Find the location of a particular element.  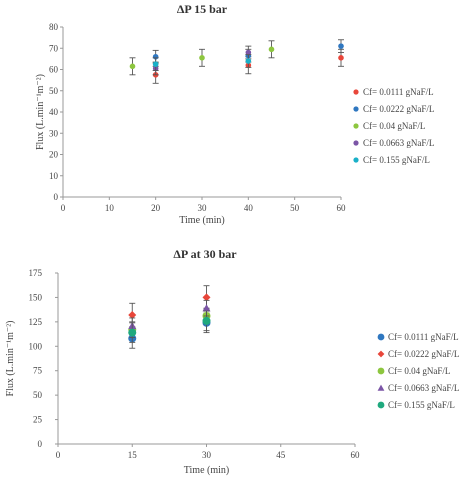

chart-1-y-tick-label: 50 is located at coordinates (38, 395).